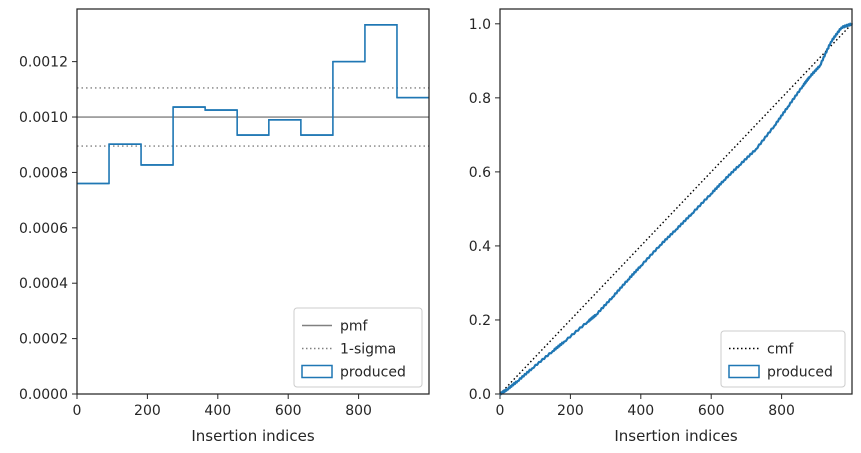 The width and height of the screenshot is (861, 453). I want to click on legend-label-pmf: pmf, so click(354, 327).